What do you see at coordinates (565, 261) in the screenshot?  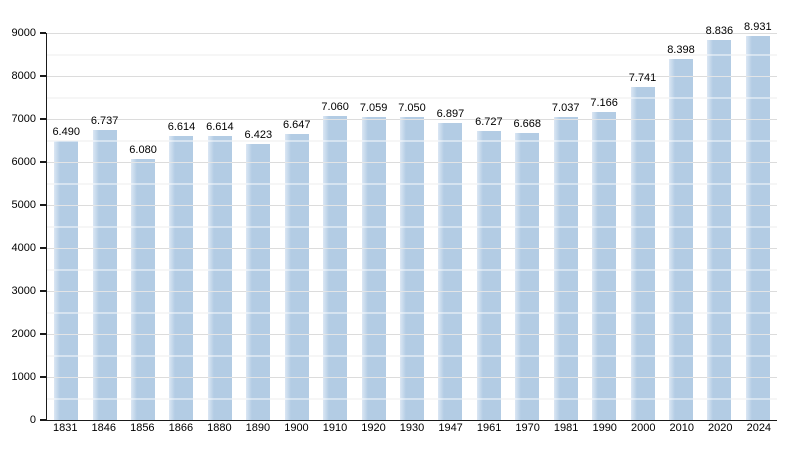 I see `bar: 7.037` at bounding box center [565, 261].